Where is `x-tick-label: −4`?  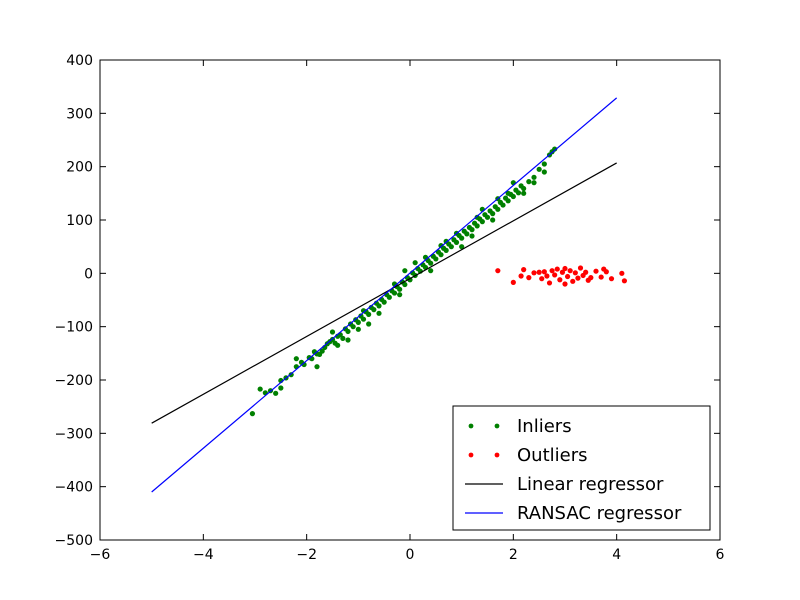
x-tick-label: −4 is located at coordinates (203, 555).